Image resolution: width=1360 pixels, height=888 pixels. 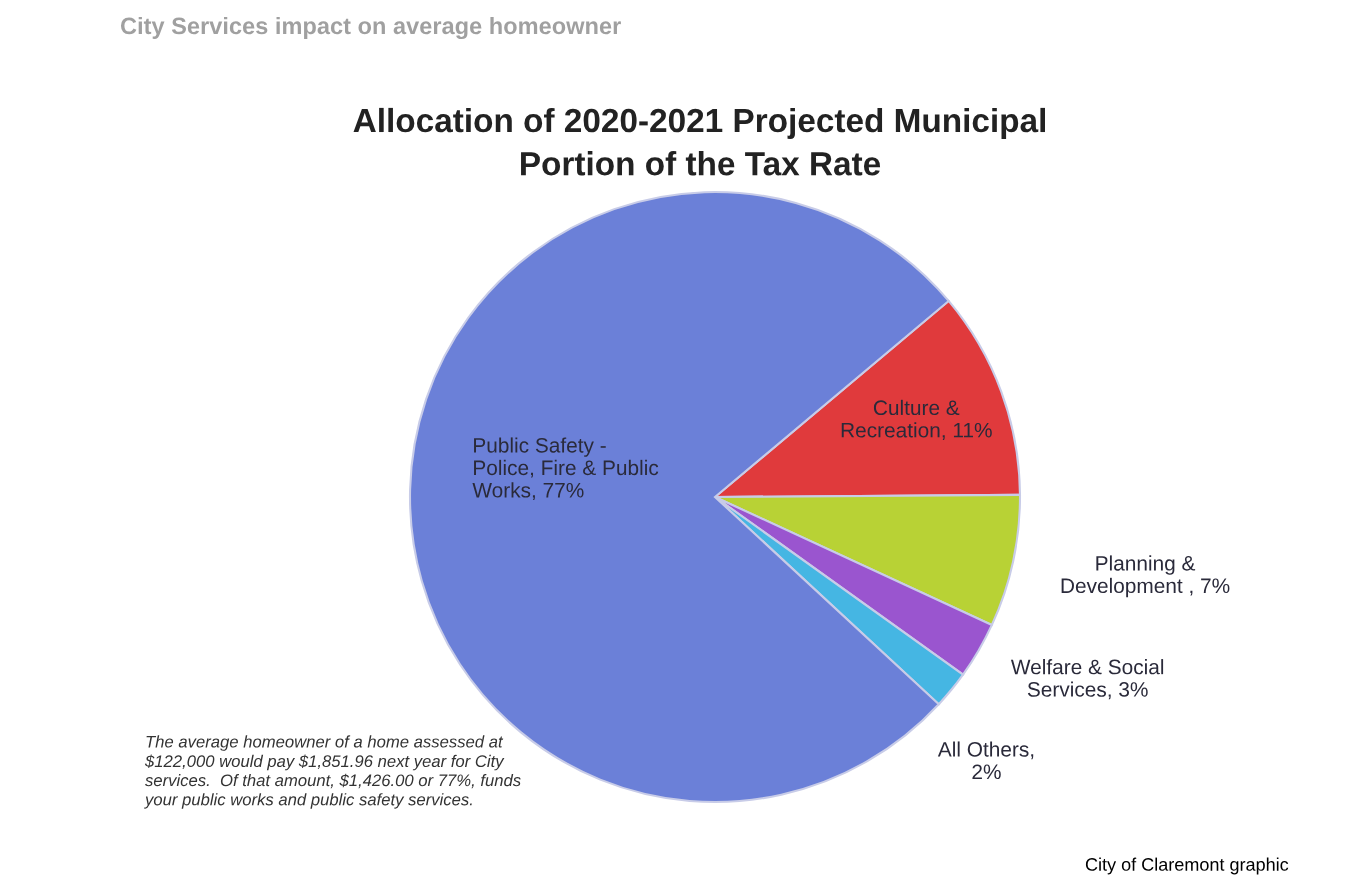 What do you see at coordinates (565, 469) in the screenshot?
I see `slice-label: Public Safety - Police, Fire & Public Works, 77%` at bounding box center [565, 469].